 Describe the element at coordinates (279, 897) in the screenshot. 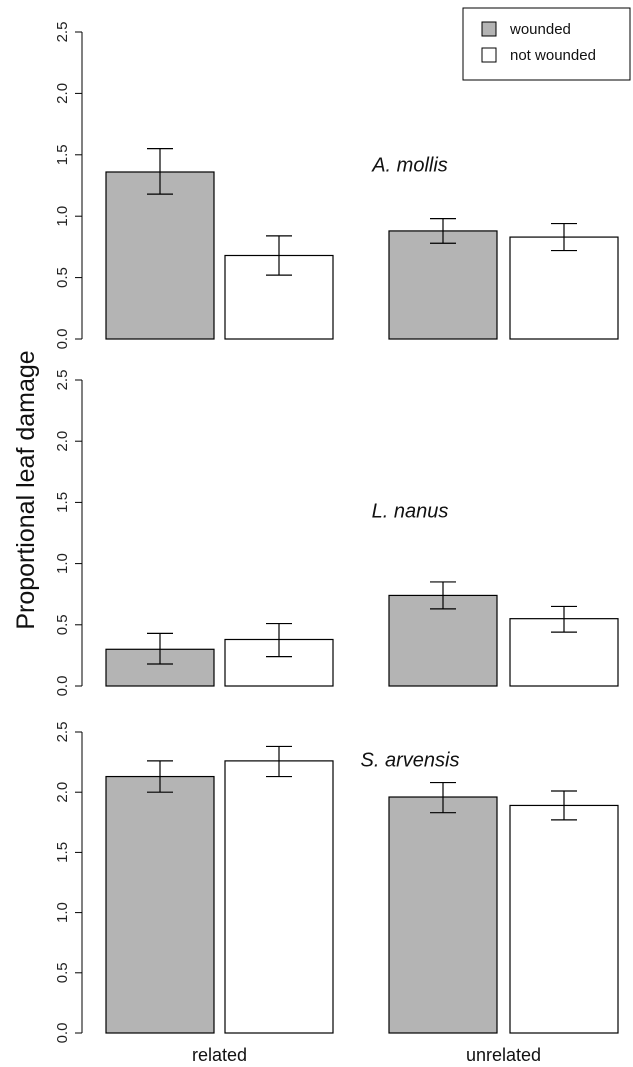

I see `bar-not-wounded-related` at that location.